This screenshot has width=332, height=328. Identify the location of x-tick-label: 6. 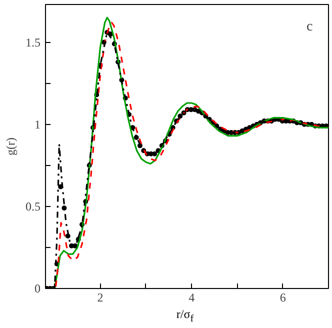
(283, 297).